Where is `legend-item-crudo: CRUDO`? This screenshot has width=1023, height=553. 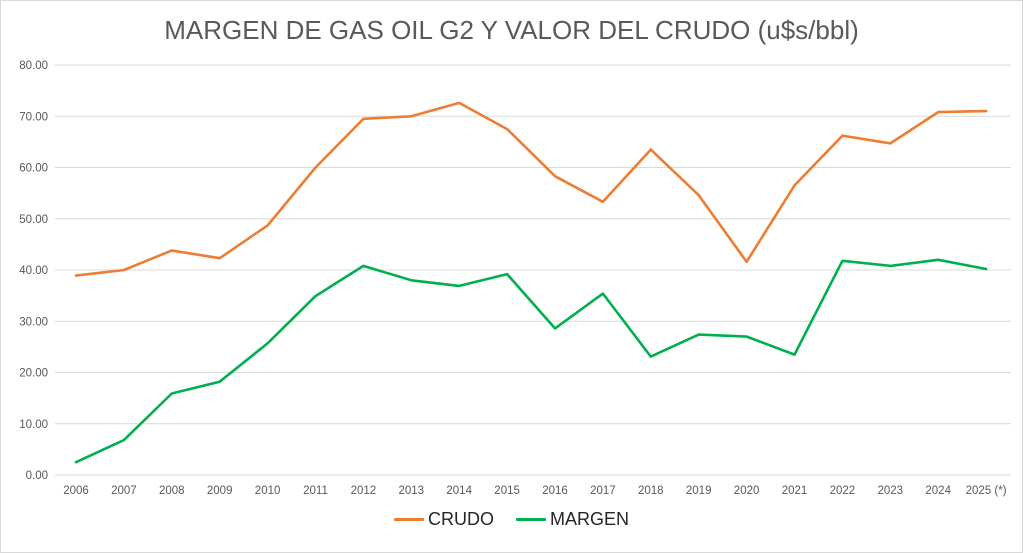
legend-item-crudo: CRUDO is located at coordinates (443, 519).